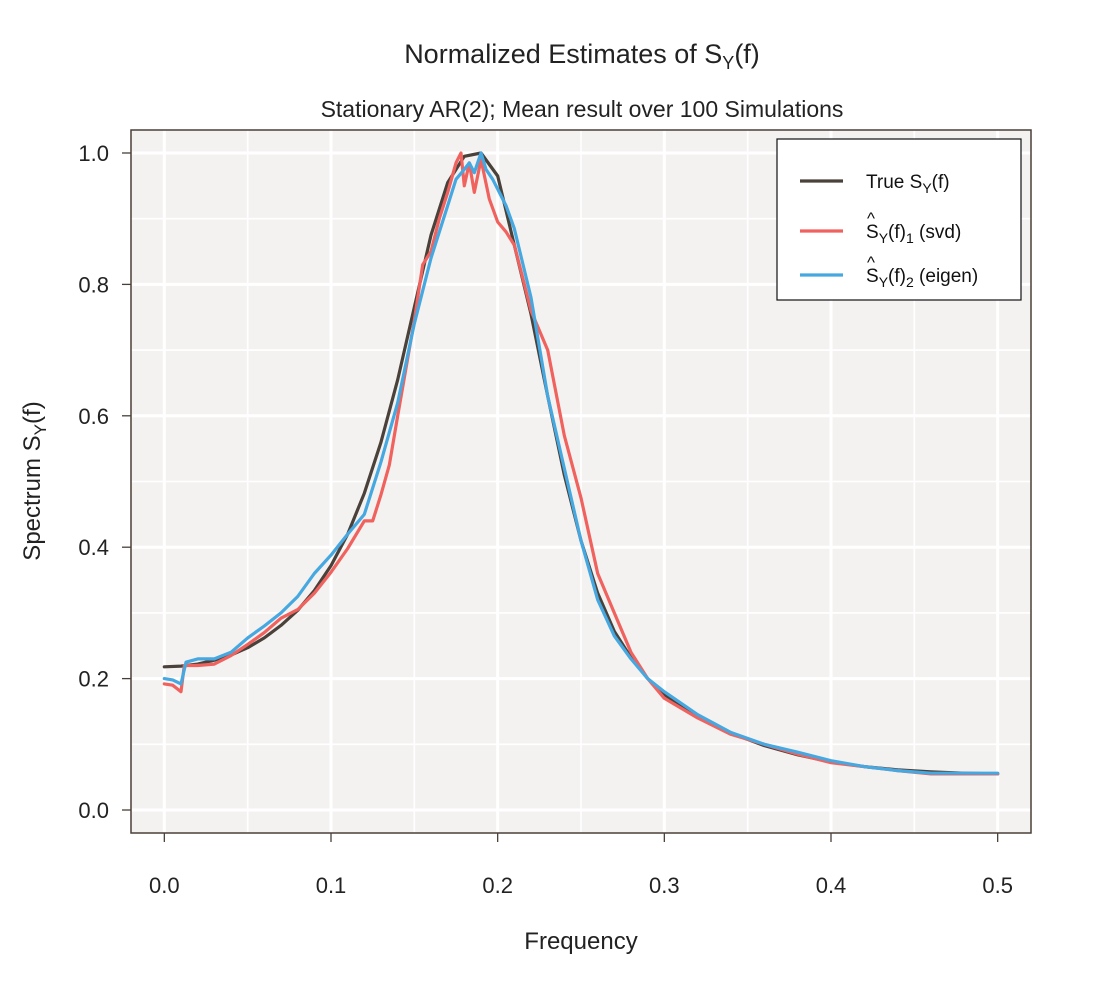  Describe the element at coordinates (34, 480) in the screenshot. I see `y-axis-label: Spectrum SY(f)` at that location.